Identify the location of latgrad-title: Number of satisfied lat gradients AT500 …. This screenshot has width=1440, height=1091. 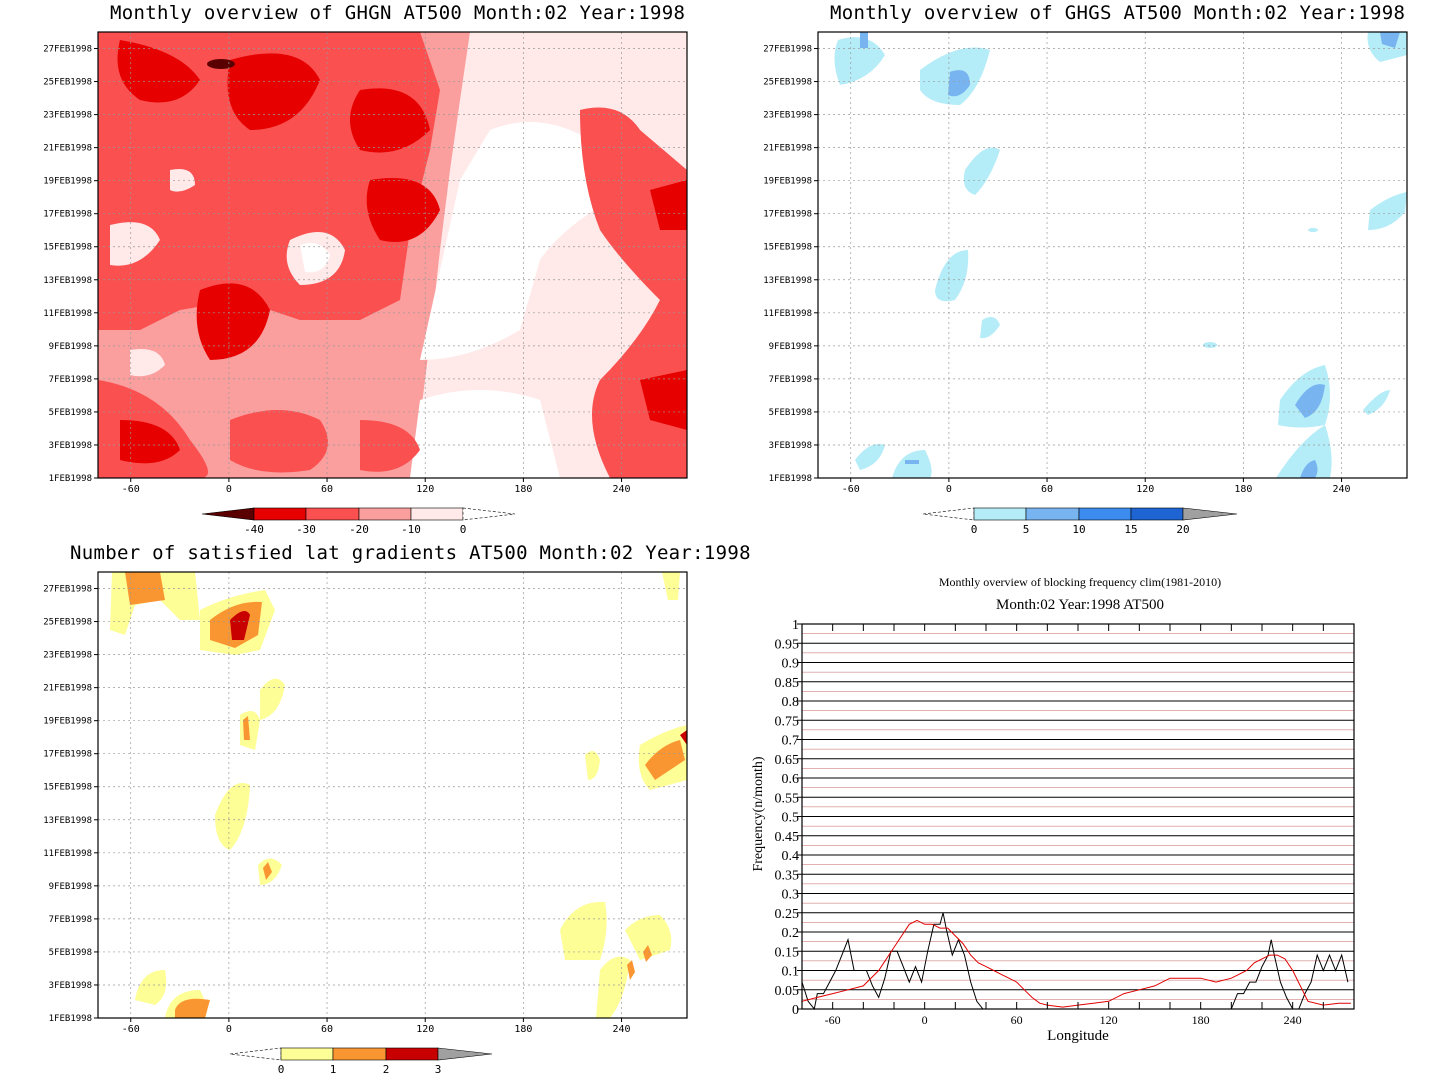
(410, 553).